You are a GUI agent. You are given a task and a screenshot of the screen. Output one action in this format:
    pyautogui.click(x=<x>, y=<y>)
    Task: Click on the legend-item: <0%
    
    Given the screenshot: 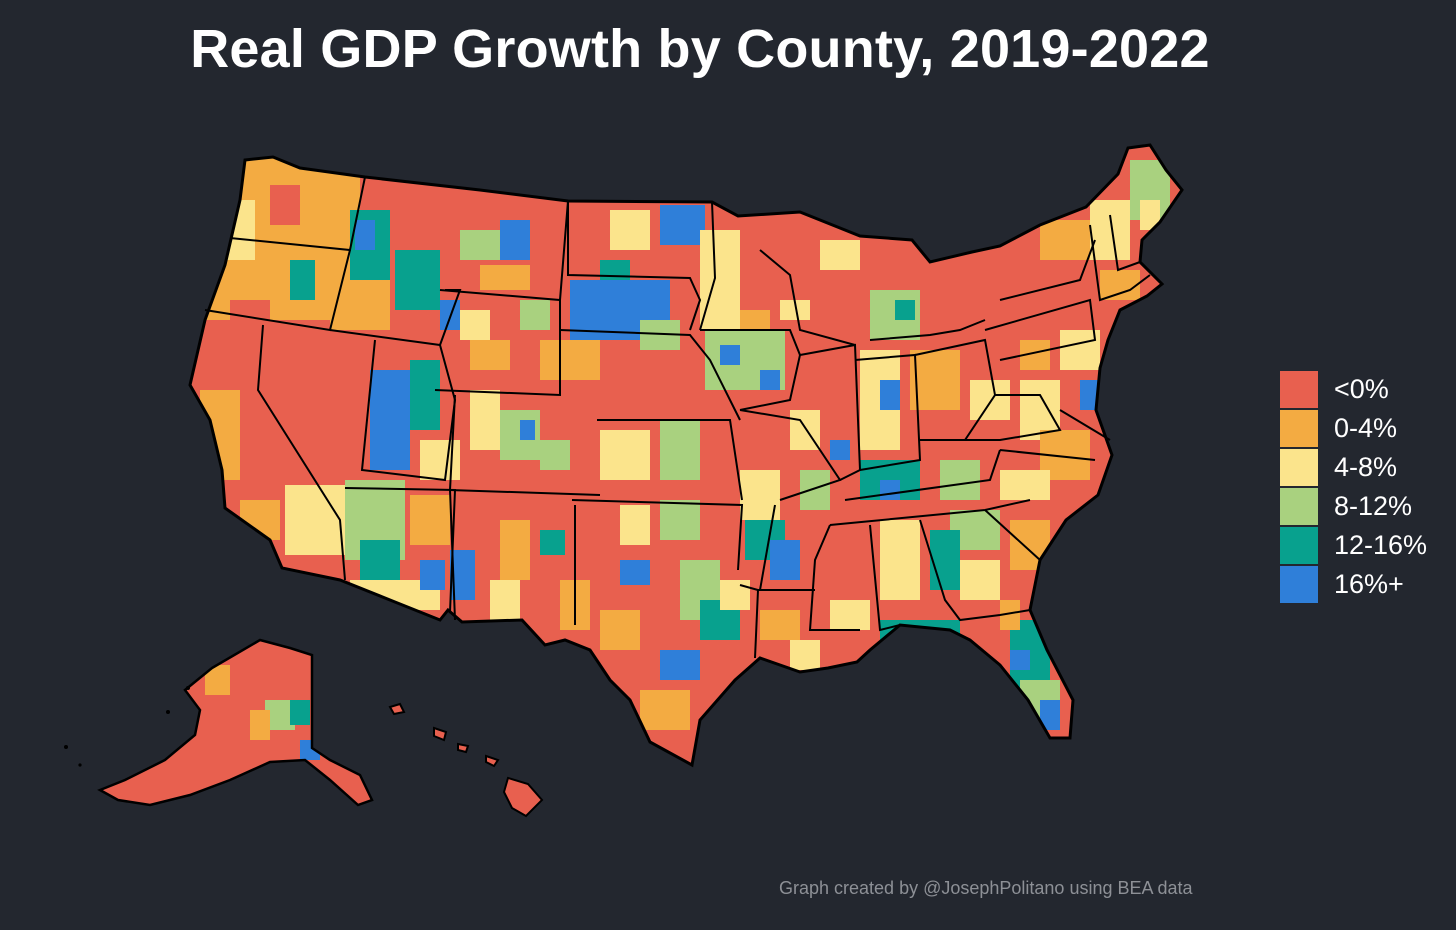 What is the action you would take?
    pyautogui.click(x=1365, y=389)
    